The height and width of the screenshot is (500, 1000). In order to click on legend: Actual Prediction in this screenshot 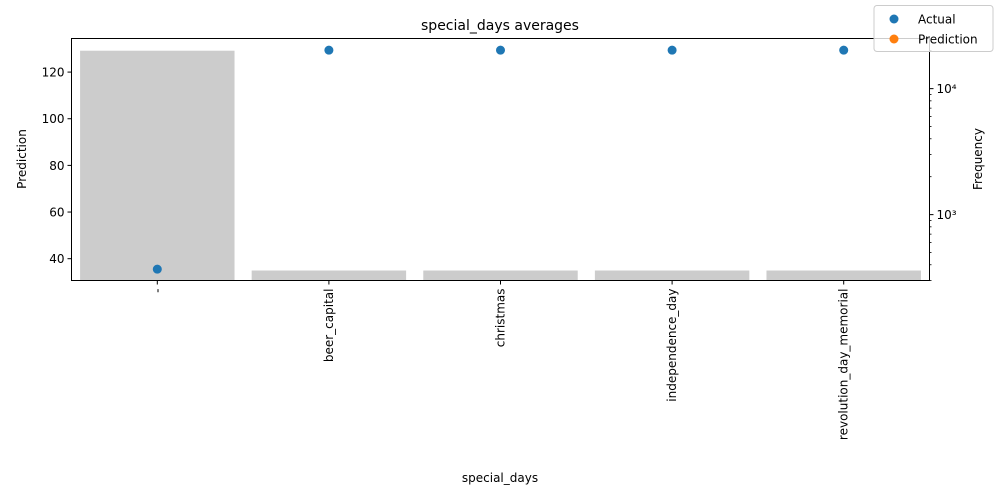, I will do `click(933, 28)`.